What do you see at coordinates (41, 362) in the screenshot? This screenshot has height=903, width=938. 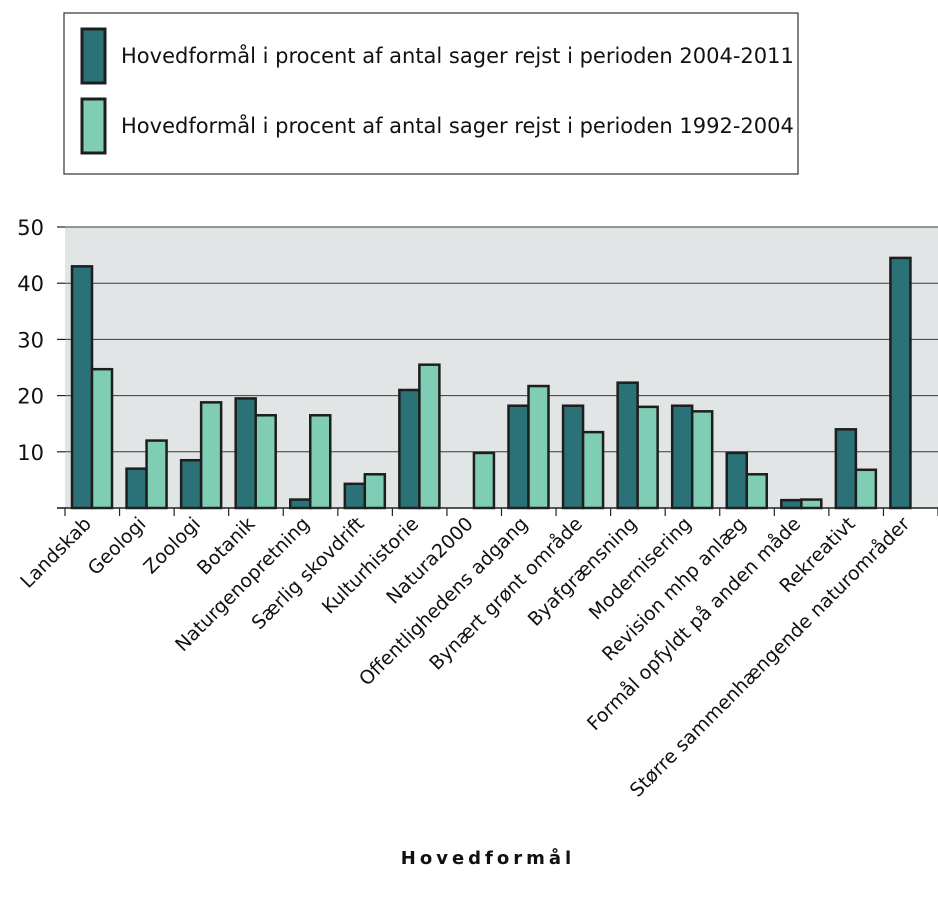 I see `y-axis: 10 20 30 40 50` at bounding box center [41, 362].